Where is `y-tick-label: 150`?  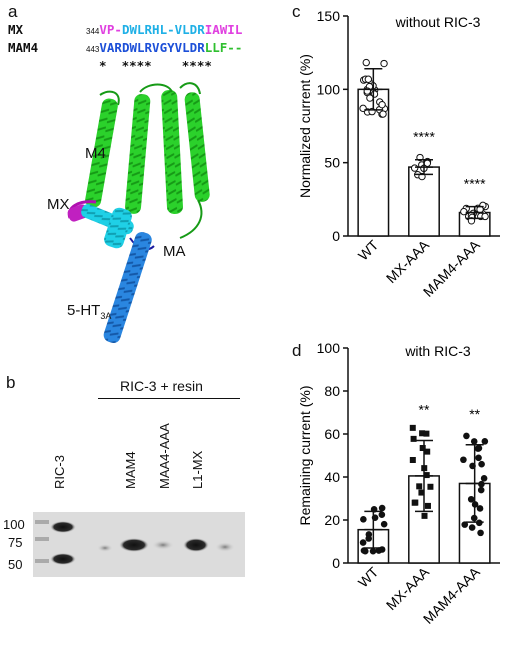 y-tick-label: 150 is located at coordinates (329, 16).